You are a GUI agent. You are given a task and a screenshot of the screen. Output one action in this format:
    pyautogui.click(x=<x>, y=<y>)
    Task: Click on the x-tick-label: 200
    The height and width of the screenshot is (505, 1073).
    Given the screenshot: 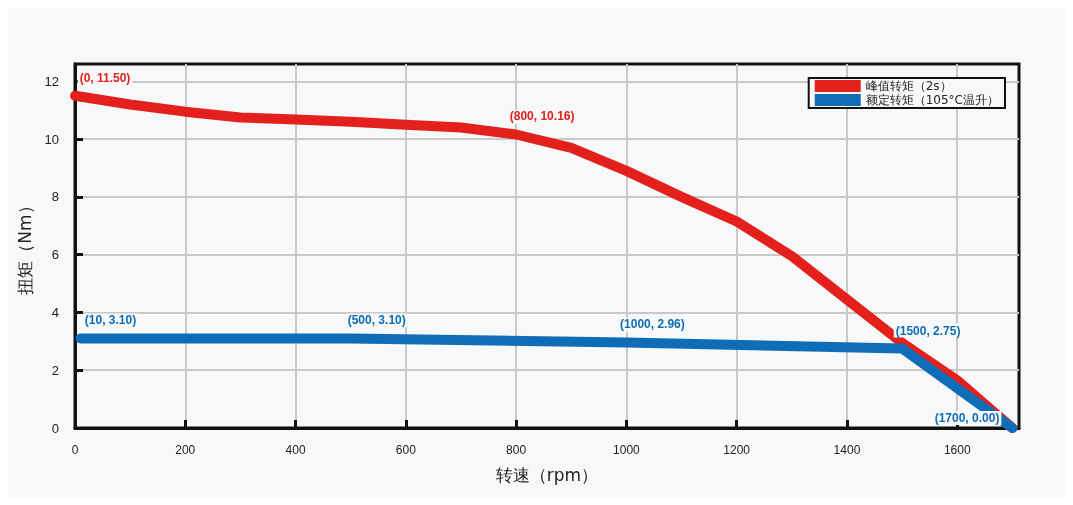 What is the action you would take?
    pyautogui.click(x=185, y=450)
    